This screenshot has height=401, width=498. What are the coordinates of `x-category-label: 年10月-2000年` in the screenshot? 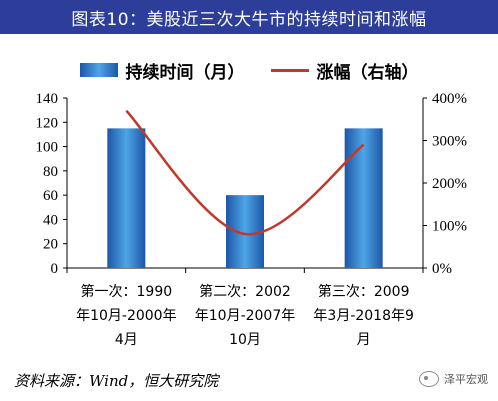 It's located at (126, 316).